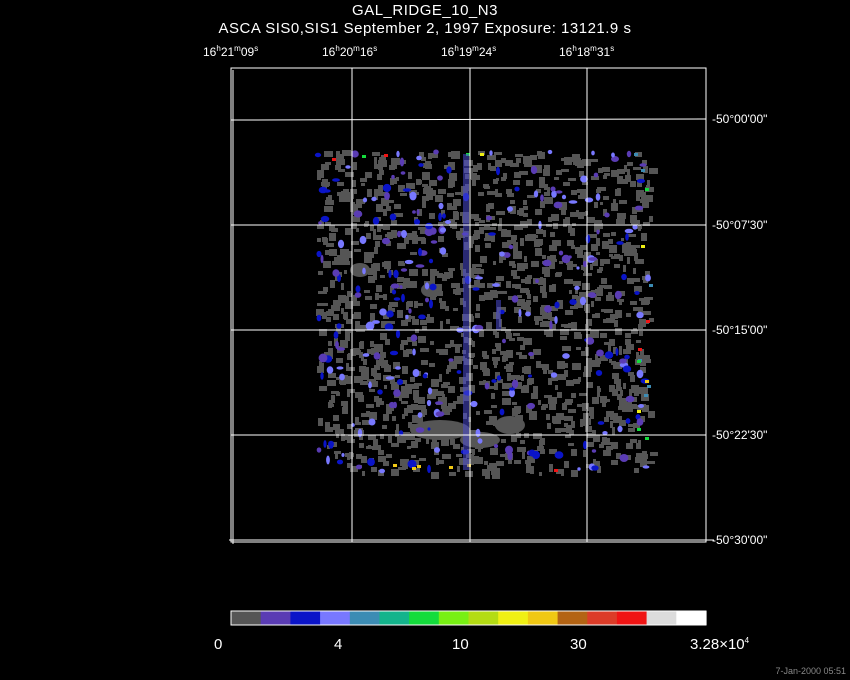 The height and width of the screenshot is (680, 850). I want to click on colorbar-label-max: 3.28×10⁴, so click(720, 644).